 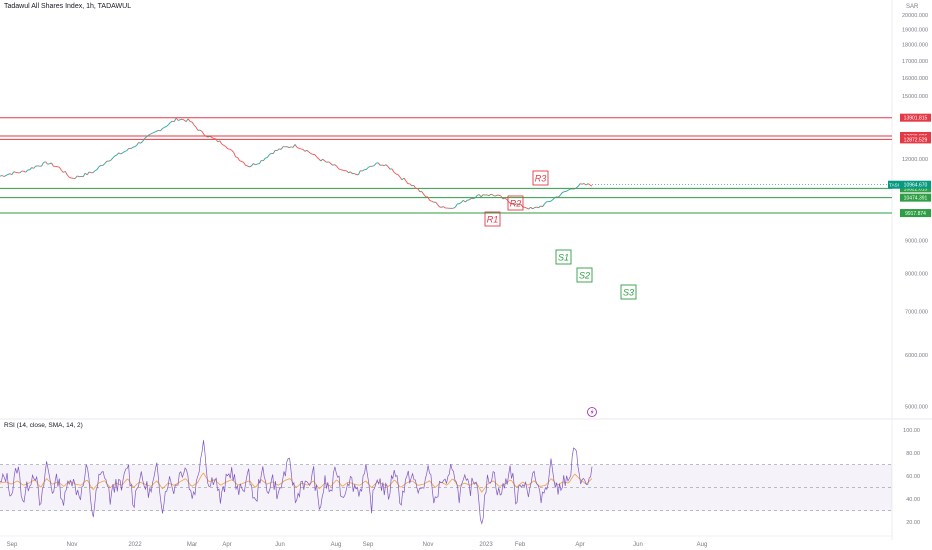 I want to click on level-tag-r3, so click(x=915, y=117).